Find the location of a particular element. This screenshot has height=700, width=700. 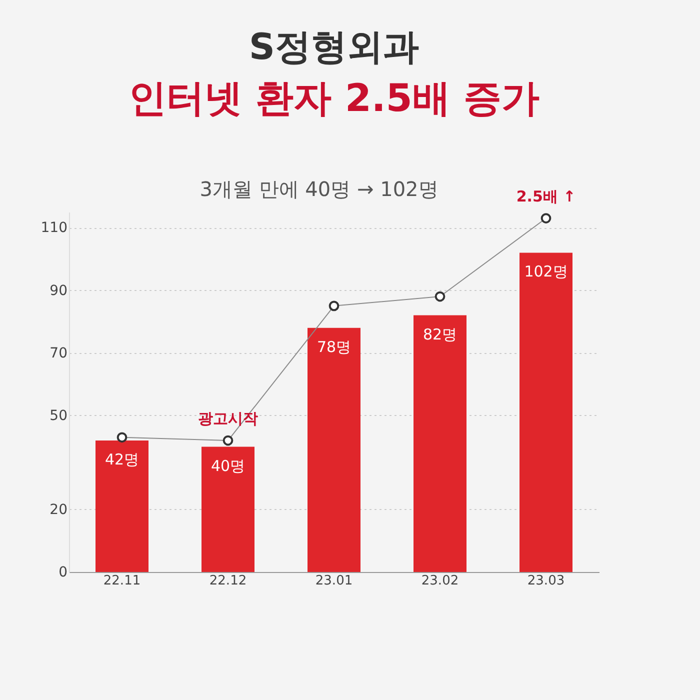

x-tick-label: 23.02 is located at coordinates (440, 581).